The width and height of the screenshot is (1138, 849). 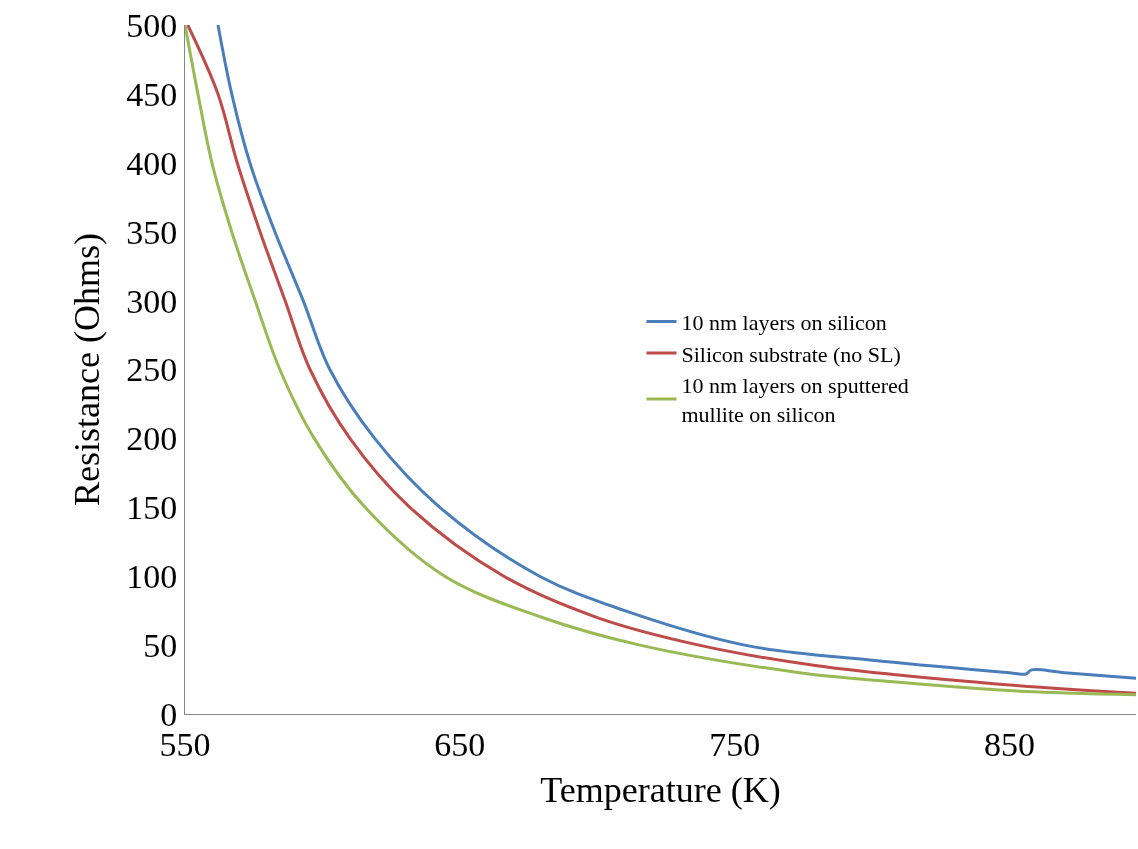 What do you see at coordinates (160, 645) in the screenshot?
I see `y-tick-label: 50` at bounding box center [160, 645].